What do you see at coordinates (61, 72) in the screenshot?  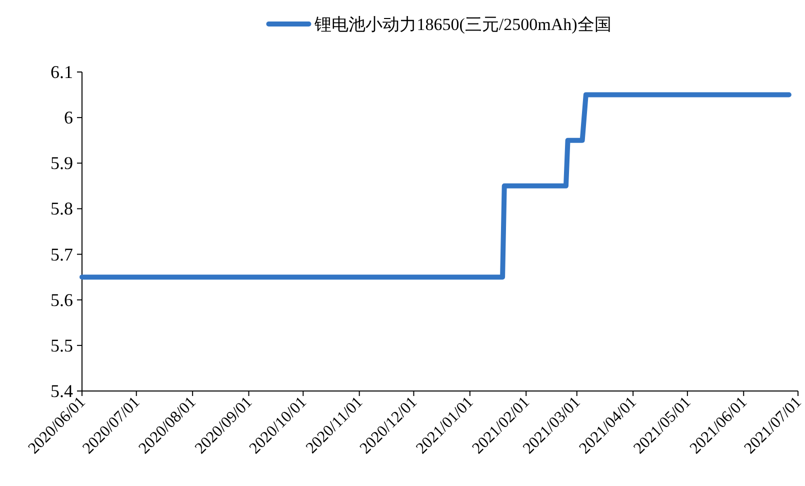 I see `y-tick-label: 6.1` at bounding box center [61, 72].